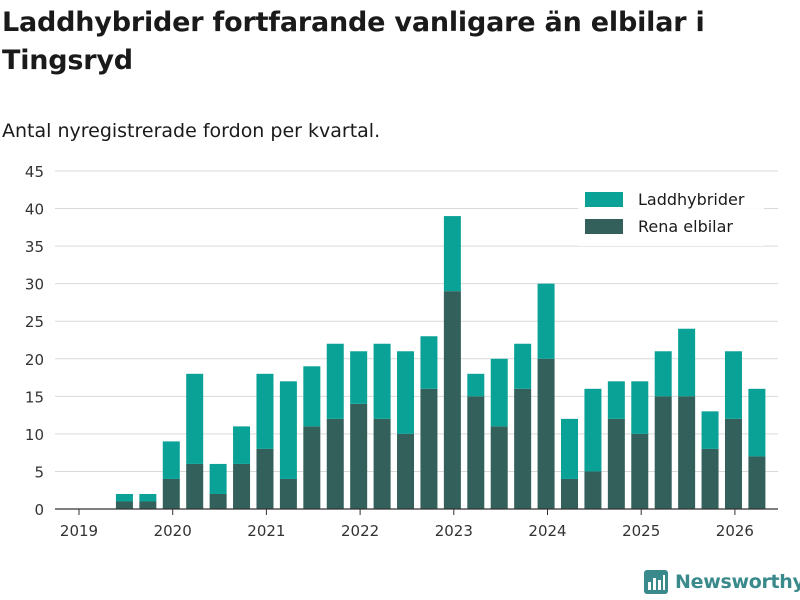  What do you see at coordinates (34, 435) in the screenshot?
I see `y-tick-label: 10` at bounding box center [34, 435].